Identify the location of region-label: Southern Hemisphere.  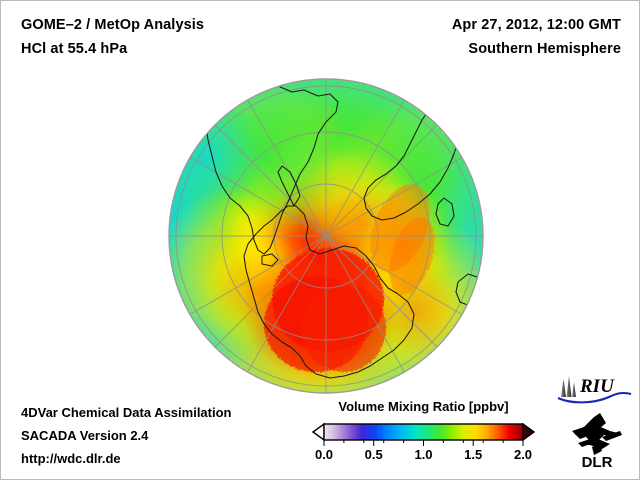
(544, 49).